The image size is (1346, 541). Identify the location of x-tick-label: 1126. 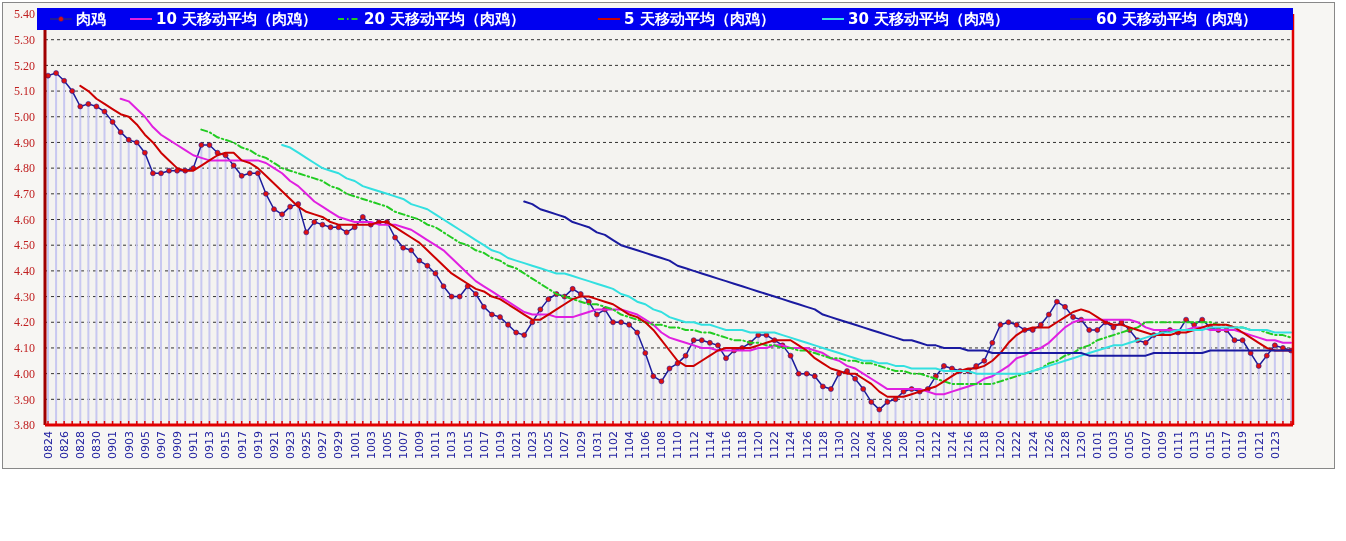
(807, 445).